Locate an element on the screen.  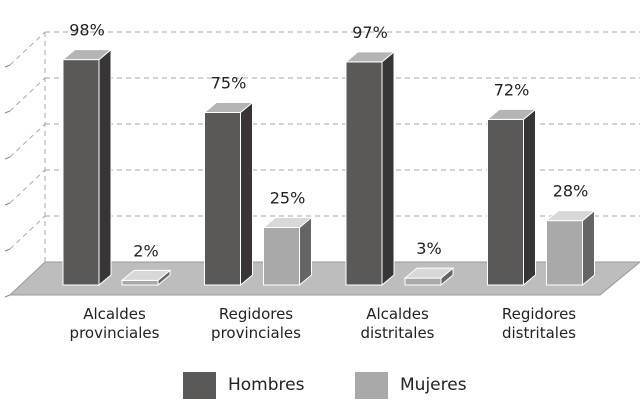
x-tick-label: Regidores distritales is located at coordinates (539, 323).